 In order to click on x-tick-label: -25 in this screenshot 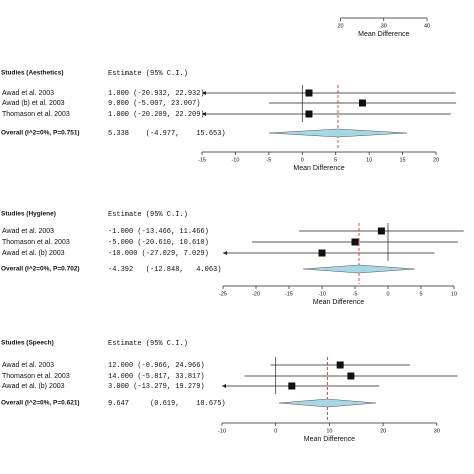, I will do `click(223, 294)`.